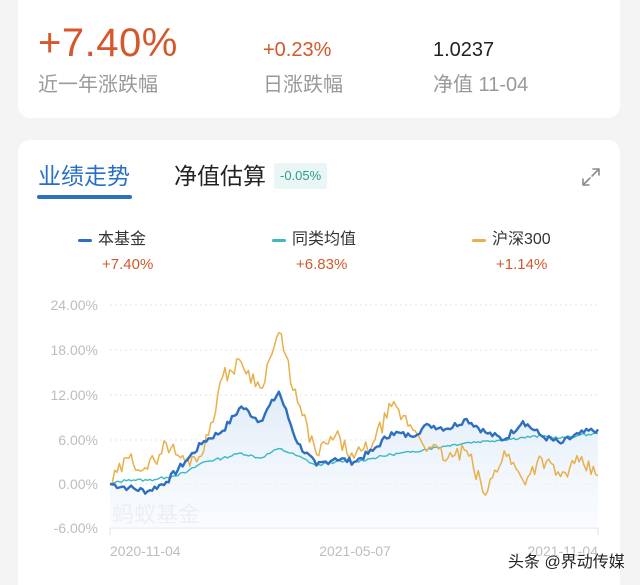 Image resolution: width=640 pixels, height=585 pixels. I want to click on legend-hs300-name: 沪深300, so click(521, 239).